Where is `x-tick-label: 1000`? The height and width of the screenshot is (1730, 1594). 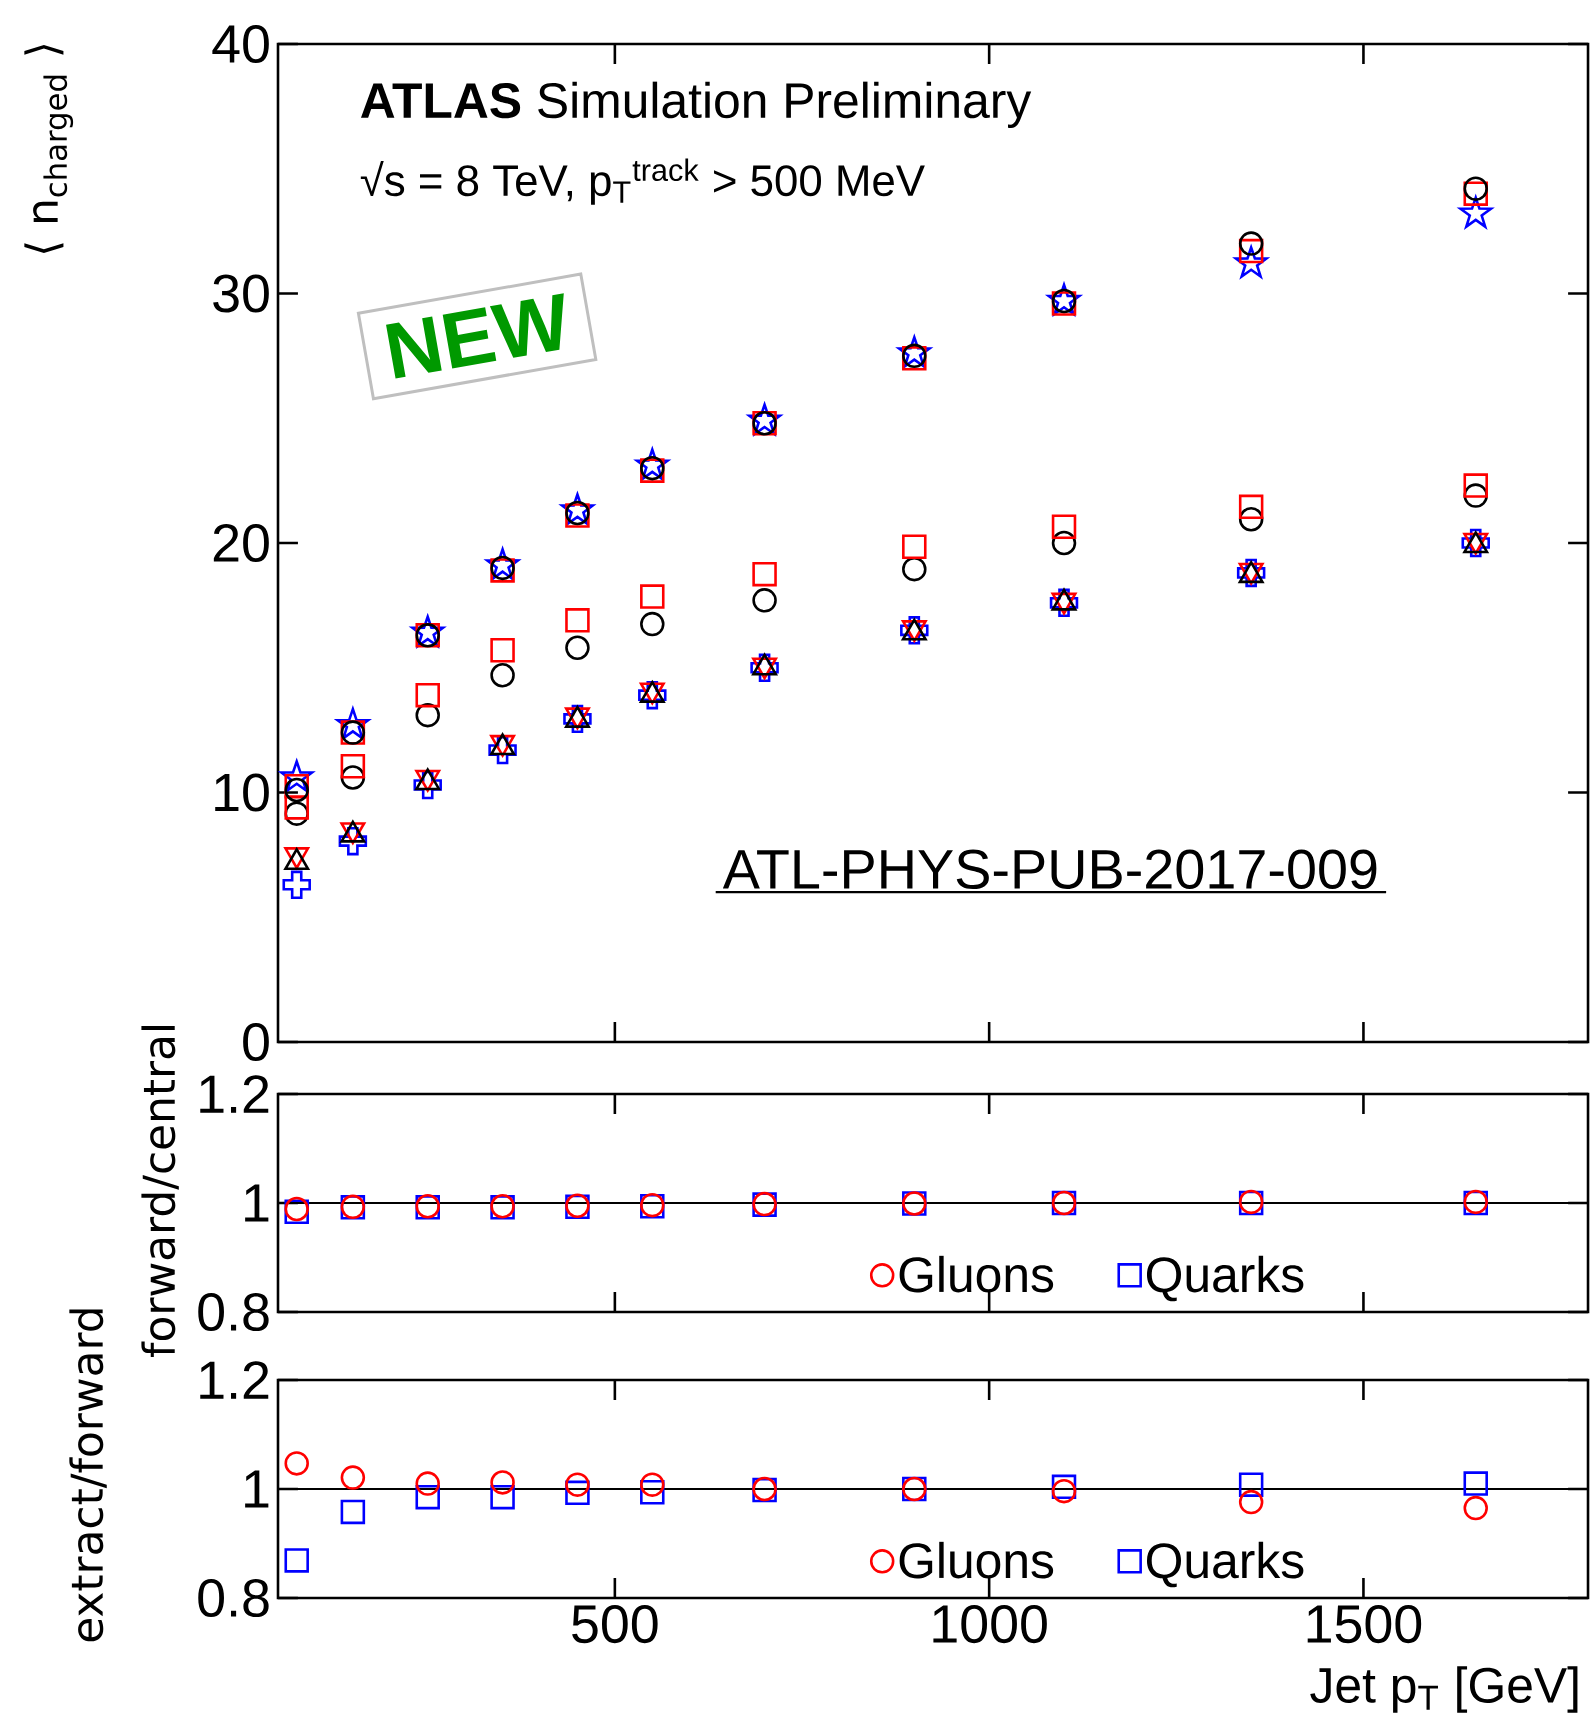
x-tick-label: 1000 is located at coordinates (990, 1624).